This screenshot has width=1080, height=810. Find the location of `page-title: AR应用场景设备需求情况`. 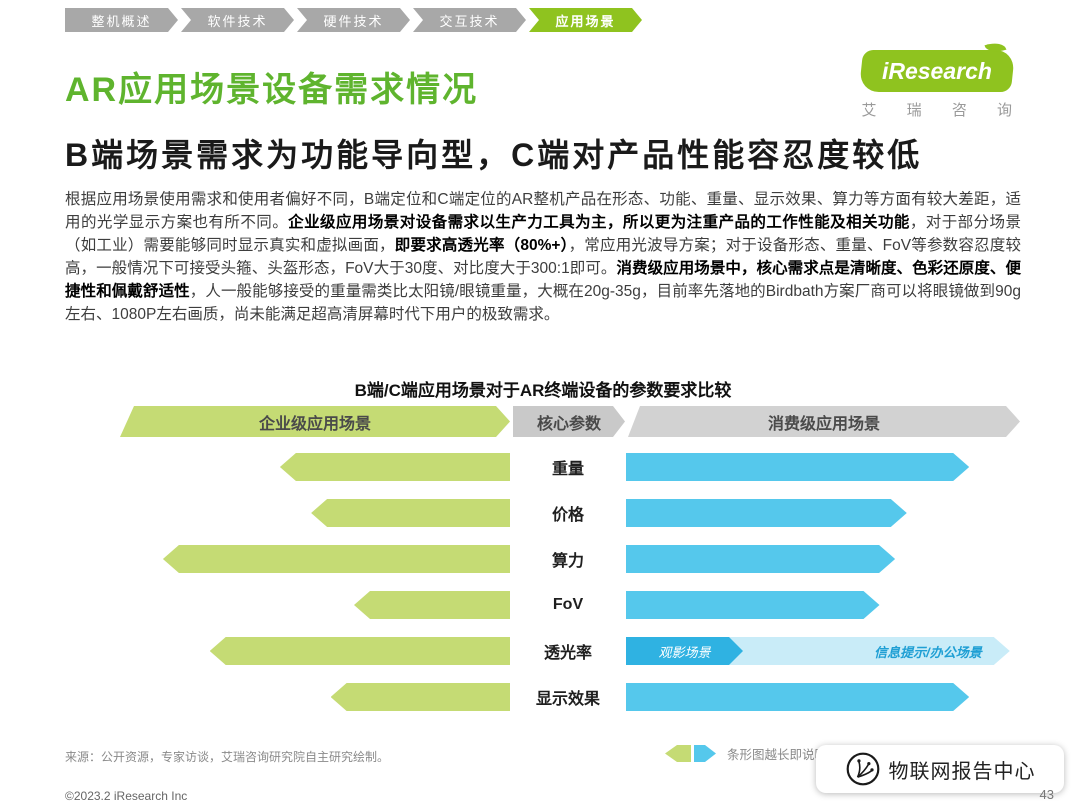

page-title: AR应用场景设备需求情况 is located at coordinates (272, 90).